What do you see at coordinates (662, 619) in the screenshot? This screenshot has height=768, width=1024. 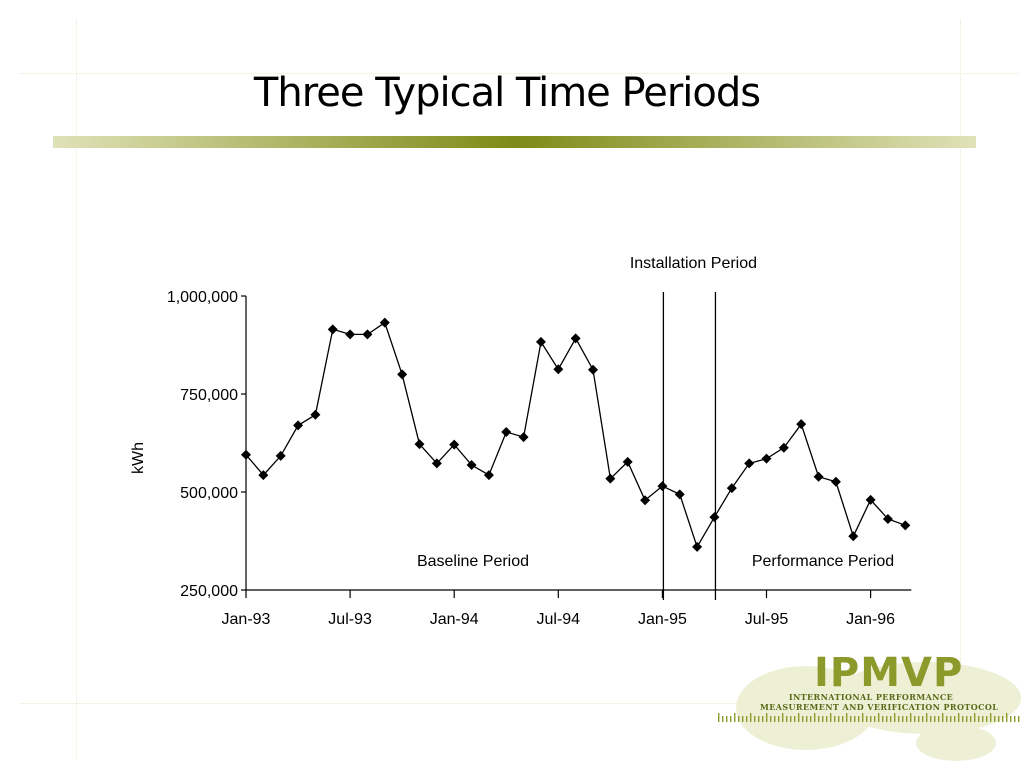 I see `x-tick-label: Jan-95` at bounding box center [662, 619].